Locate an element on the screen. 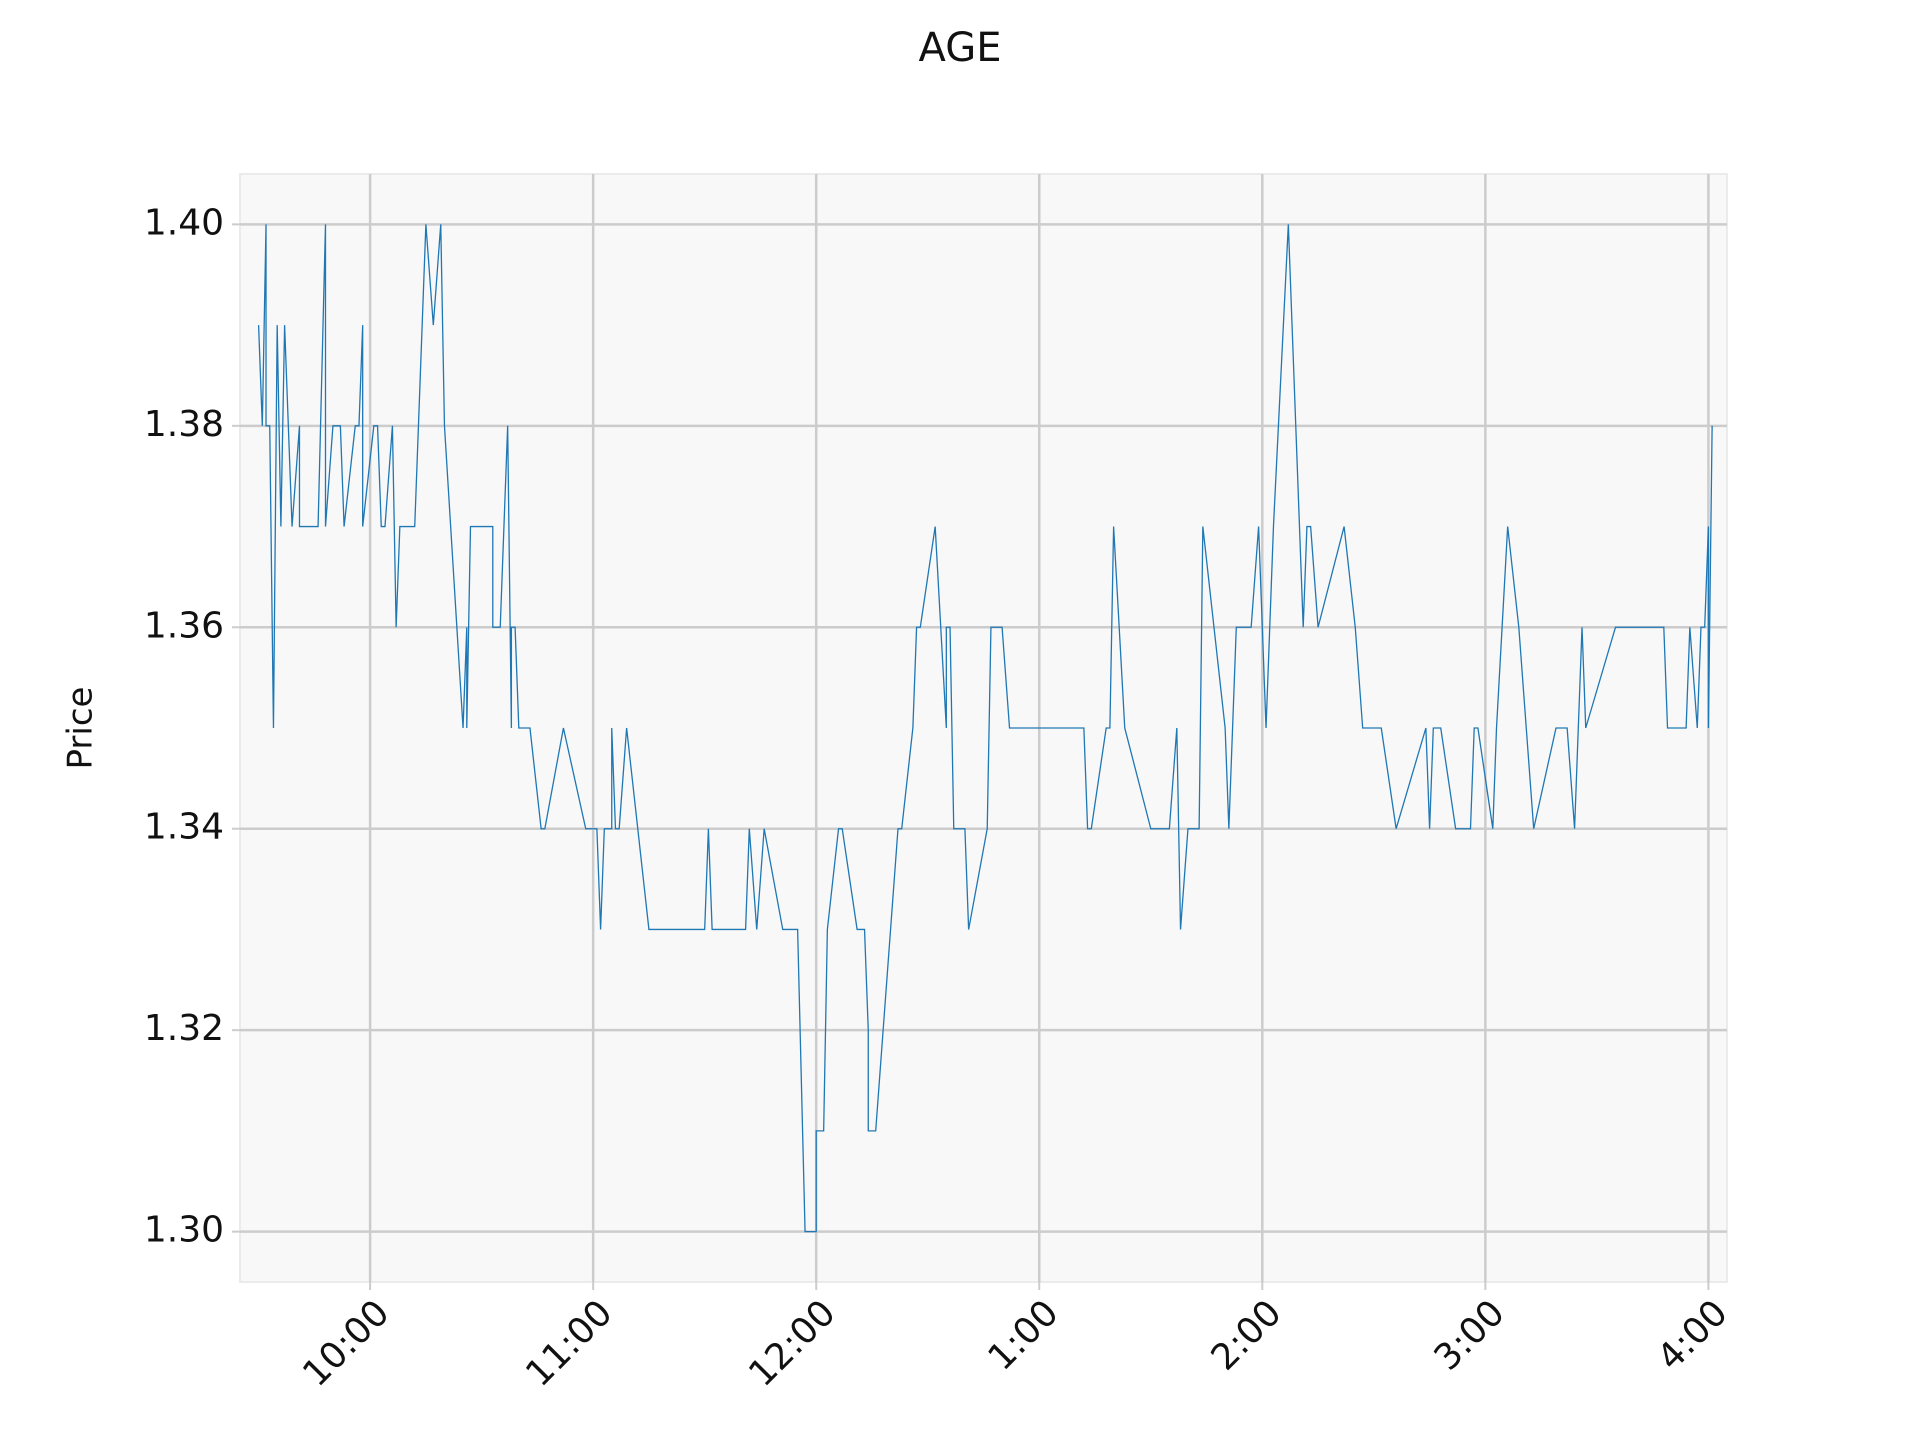 The image size is (1920, 1440). y-tick-label: 1.34 is located at coordinates (184, 827).